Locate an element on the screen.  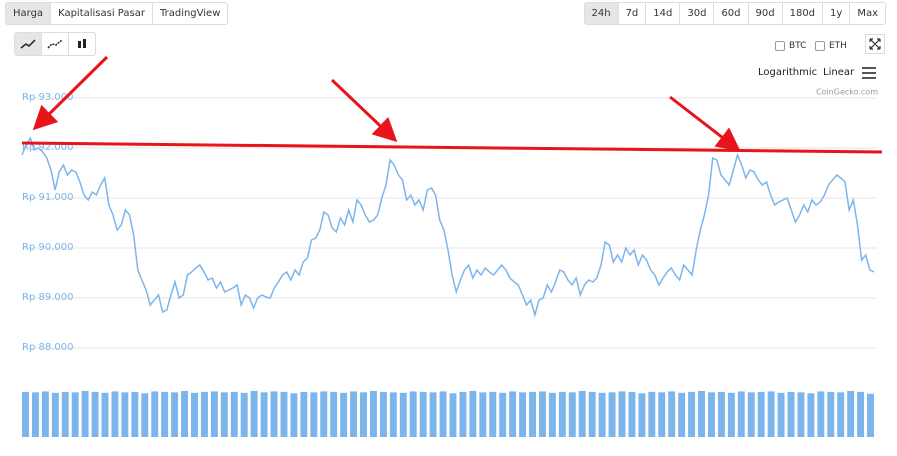
range-button: 30d is located at coordinates (697, 13).